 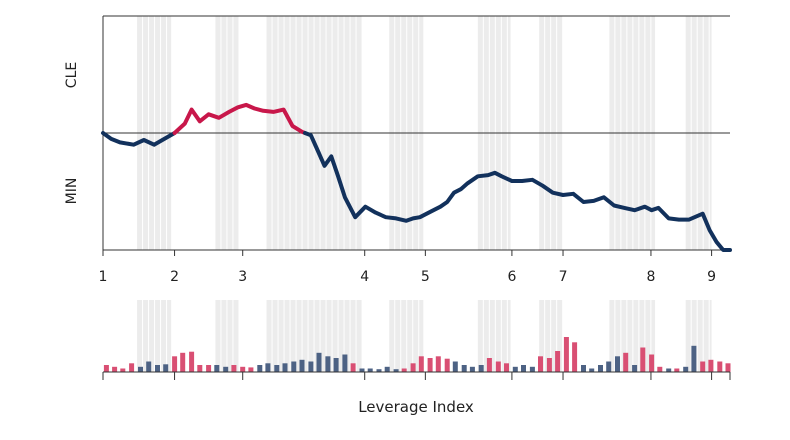 I want to click on leverage-bars, so click(x=417, y=355).